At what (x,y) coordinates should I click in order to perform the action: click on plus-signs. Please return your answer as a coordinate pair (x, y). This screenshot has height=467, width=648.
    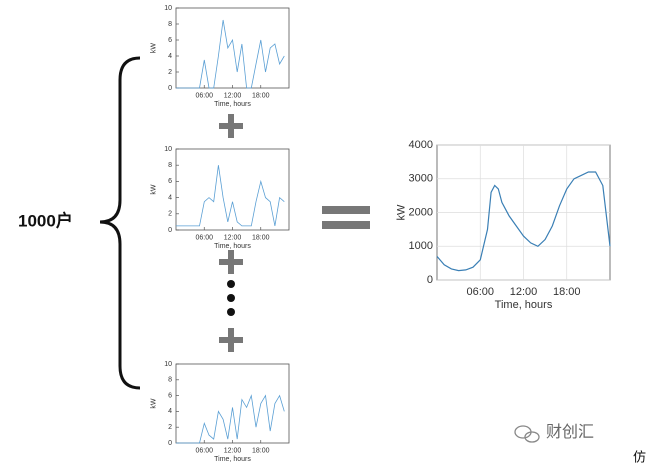
    Looking at the image, I should click on (231, 233).